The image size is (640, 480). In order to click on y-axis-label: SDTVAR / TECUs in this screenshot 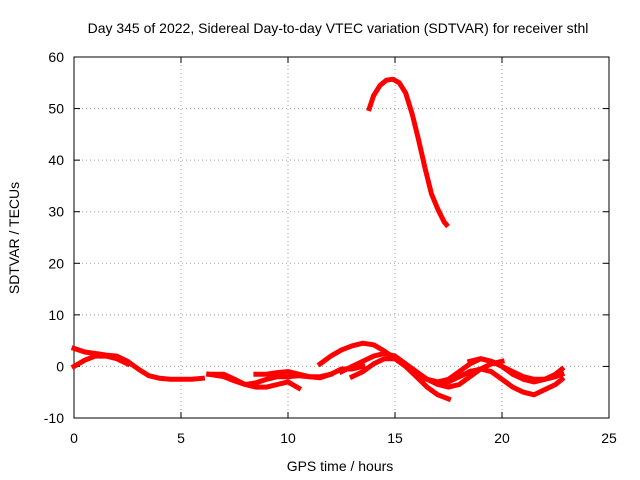, I will do `click(14, 238)`.